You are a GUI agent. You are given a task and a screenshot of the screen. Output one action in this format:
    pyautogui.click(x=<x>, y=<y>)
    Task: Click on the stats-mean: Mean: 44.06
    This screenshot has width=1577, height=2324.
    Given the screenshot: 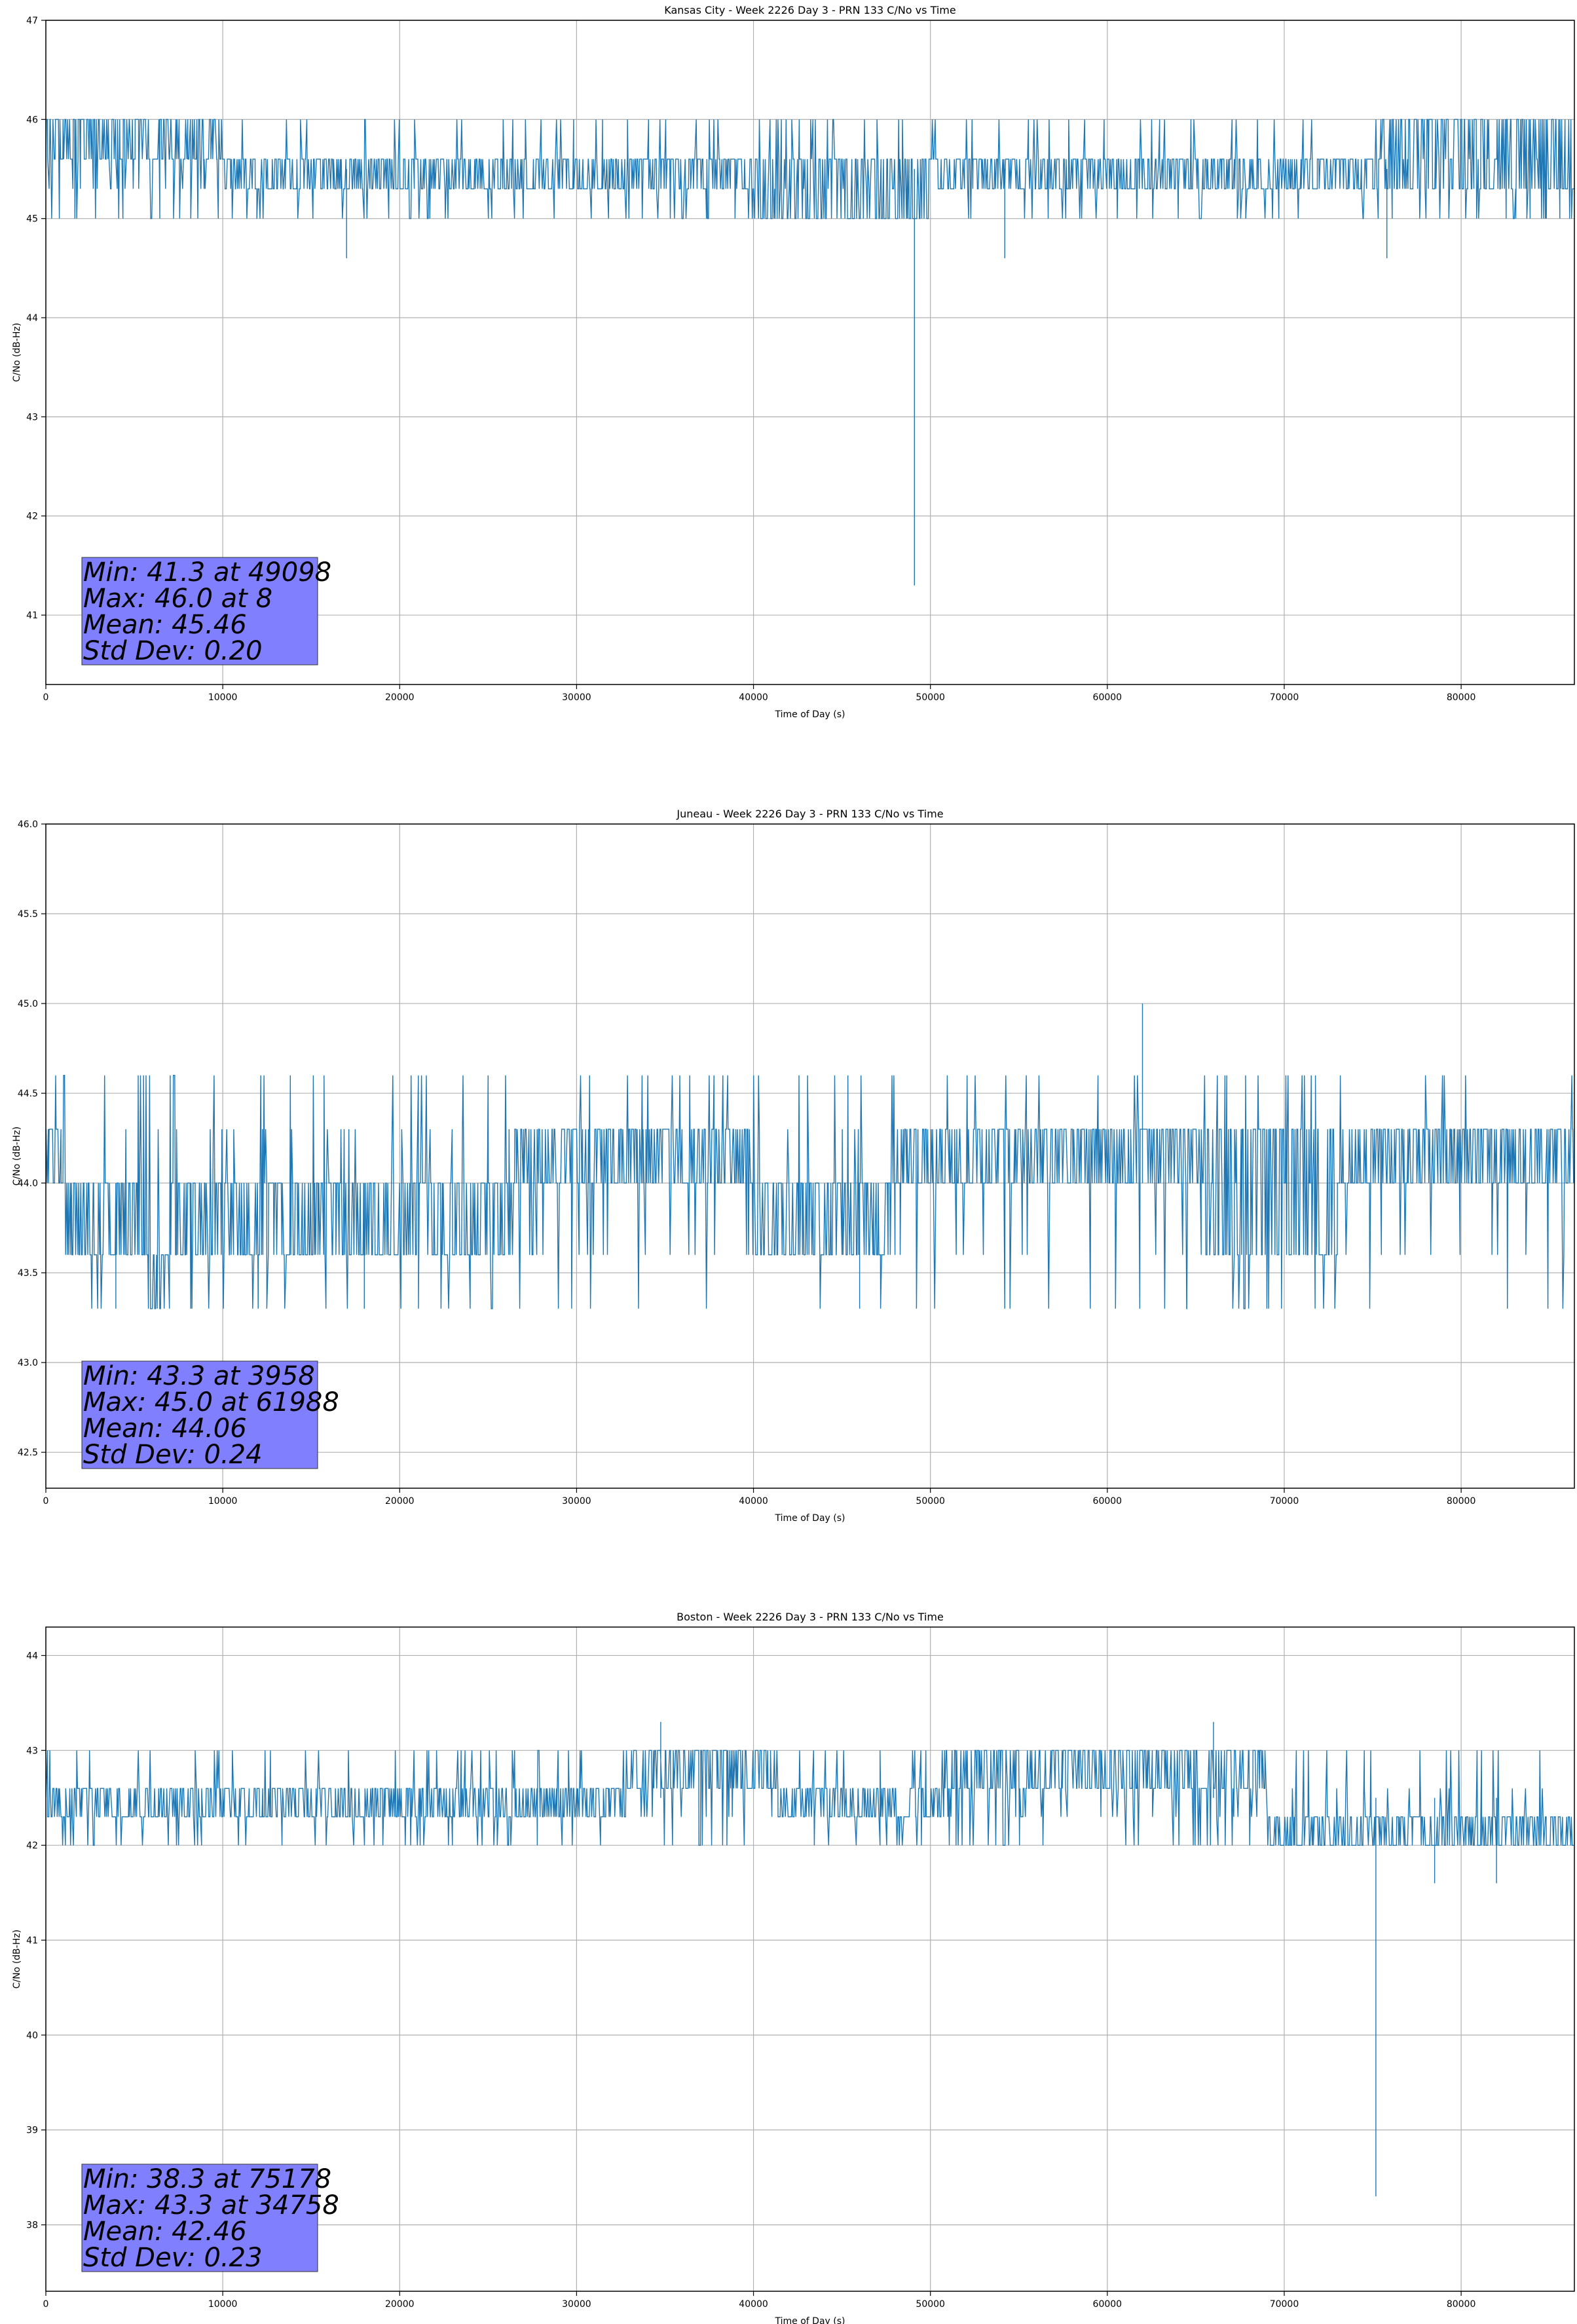 What is the action you would take?
    pyautogui.click(x=165, y=1429)
    